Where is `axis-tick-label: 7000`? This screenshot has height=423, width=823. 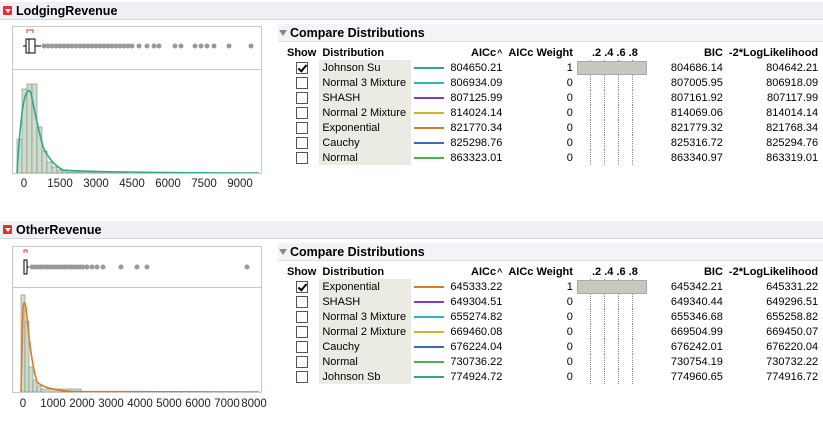 axis-tick-label: 7000 is located at coordinates (227, 404).